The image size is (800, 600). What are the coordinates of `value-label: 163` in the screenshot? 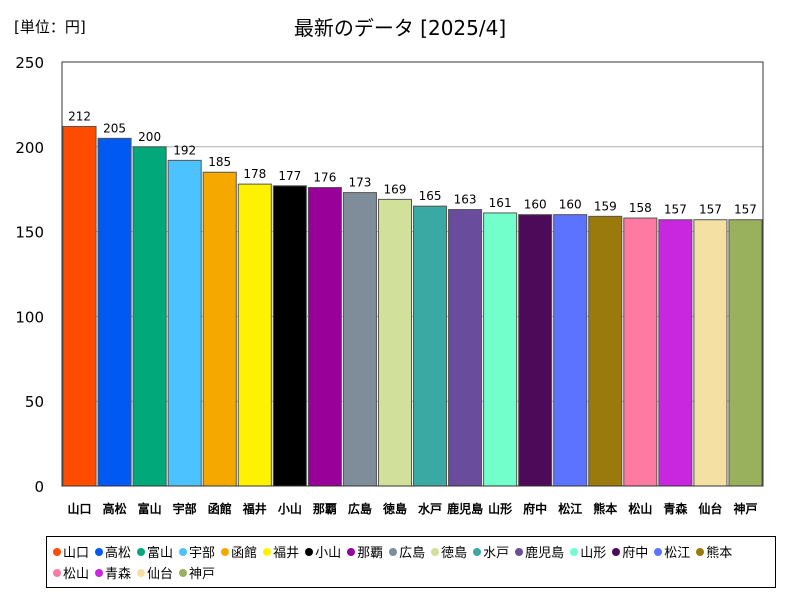 It's located at (465, 200).